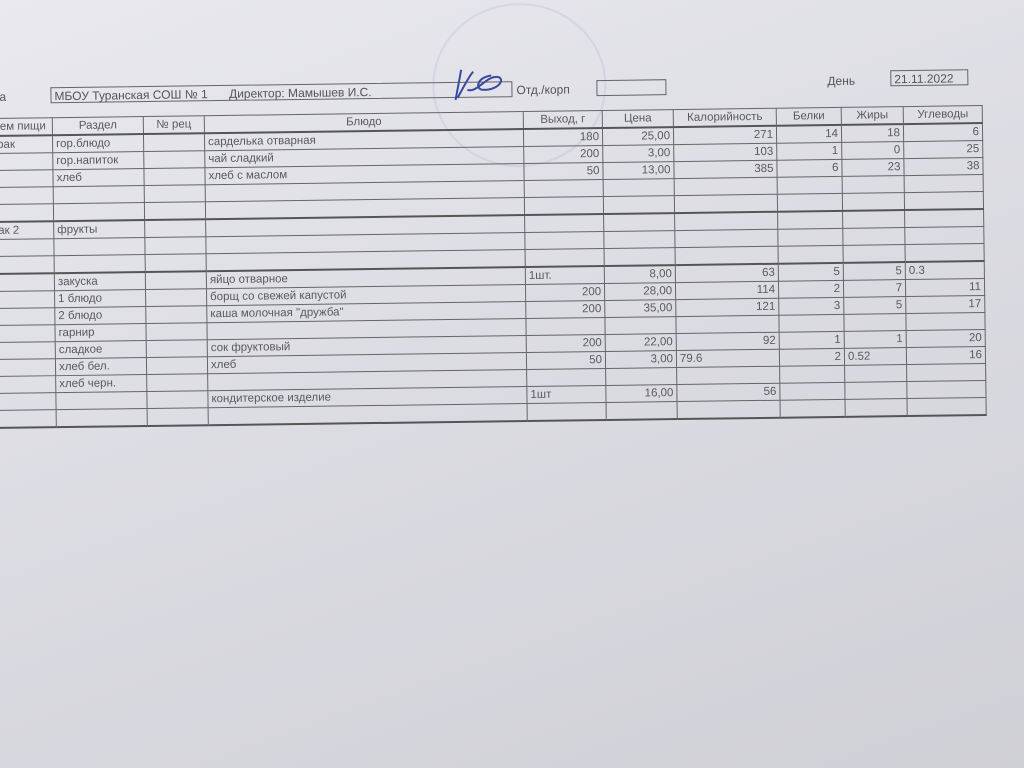 The height and width of the screenshot is (768, 1024). What do you see at coordinates (809, 168) in the screenshot?
I see `cell-prot: 6` at bounding box center [809, 168].